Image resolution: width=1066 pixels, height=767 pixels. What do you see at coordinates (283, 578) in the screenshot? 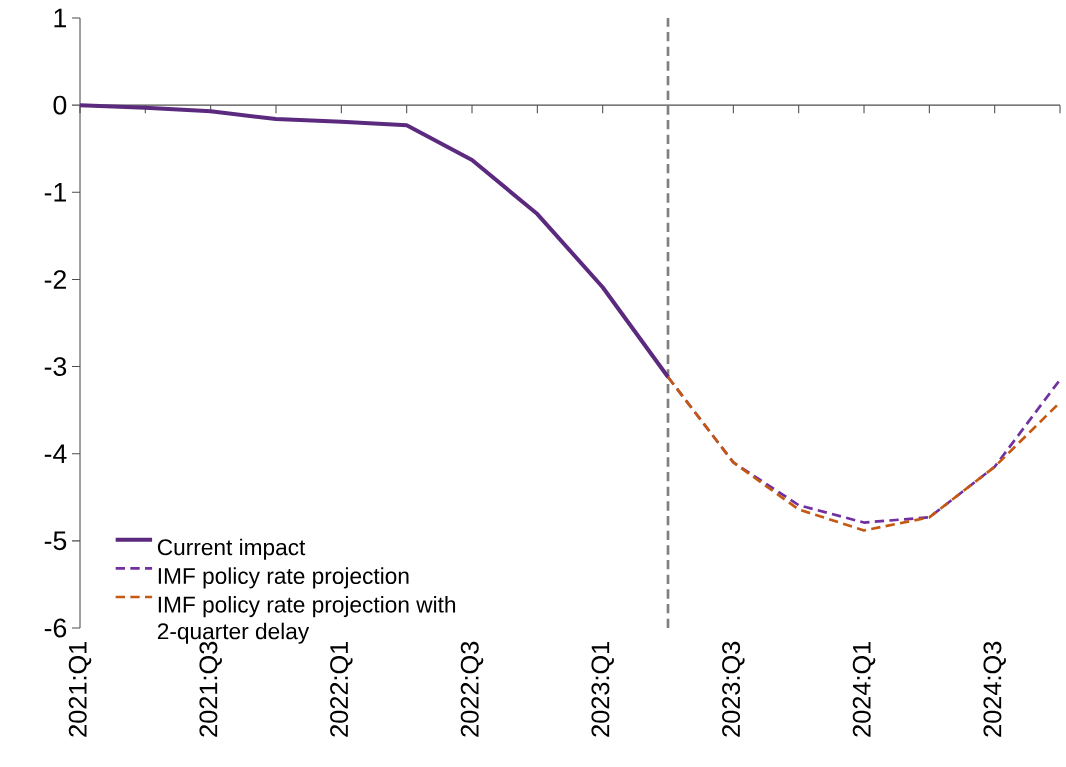
I see `legend-label: IMF policy rate projection` at bounding box center [283, 578].